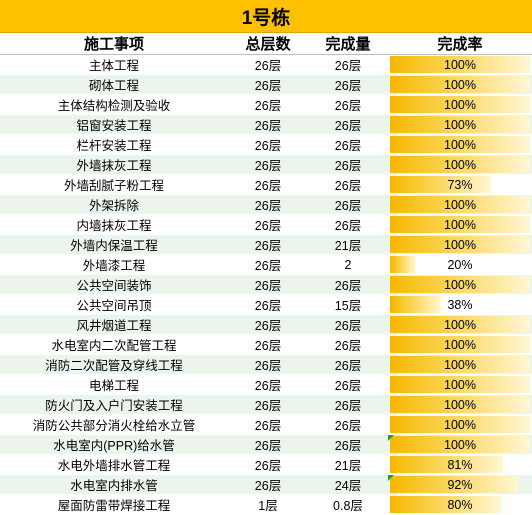 This screenshot has height=515, width=532. What do you see at coordinates (348, 264) in the screenshot?
I see `cell-done: 2` at bounding box center [348, 264].